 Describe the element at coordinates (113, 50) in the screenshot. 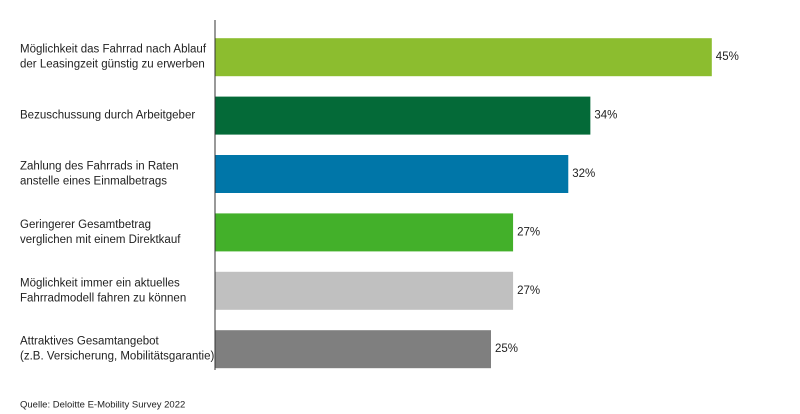

I see `category-label: Möglichkeit das Fahrrad nach Ablauf` at that location.